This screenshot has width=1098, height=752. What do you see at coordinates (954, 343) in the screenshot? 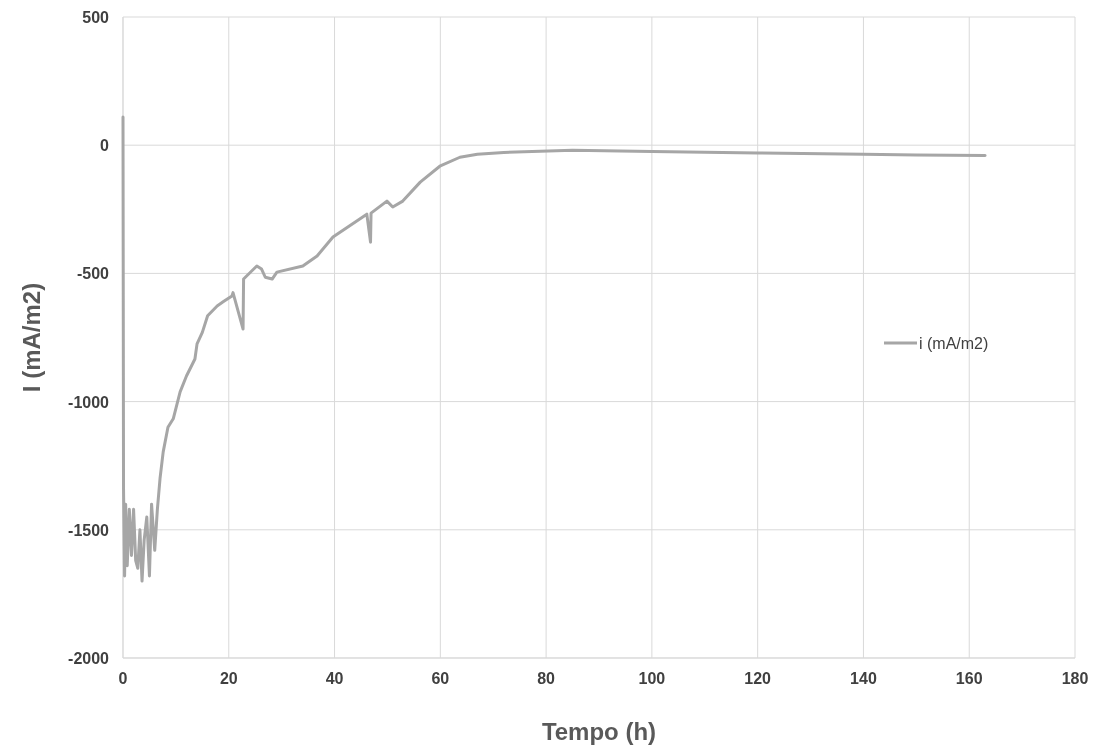
I see `legend-label: i (mA/m2)` at bounding box center [954, 343].